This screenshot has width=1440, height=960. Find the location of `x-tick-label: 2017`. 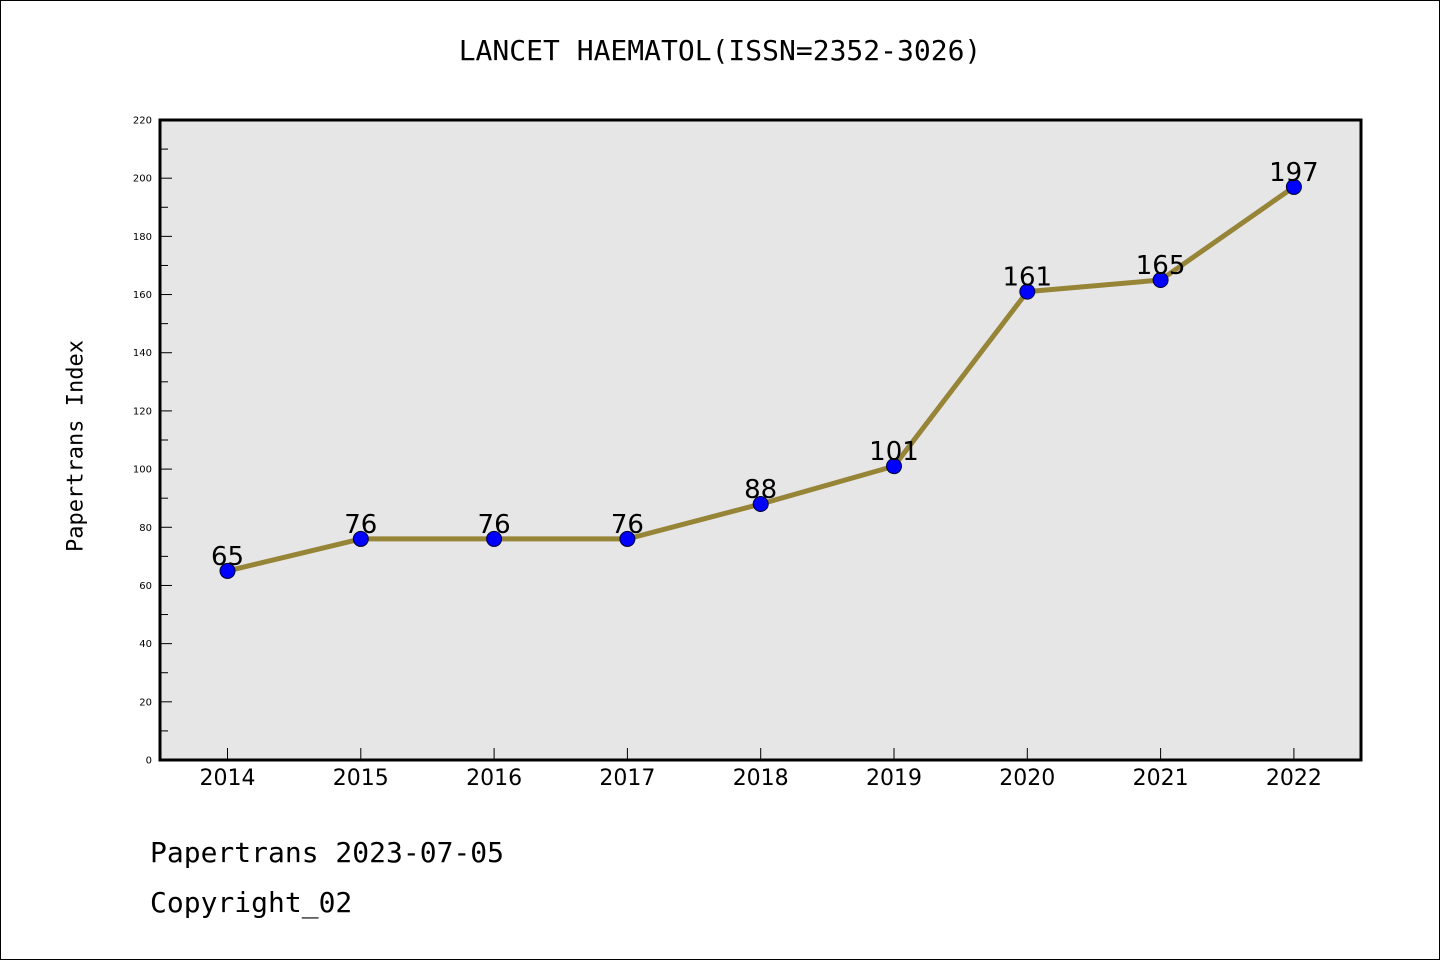

x-tick-label: 2017 is located at coordinates (627, 778).